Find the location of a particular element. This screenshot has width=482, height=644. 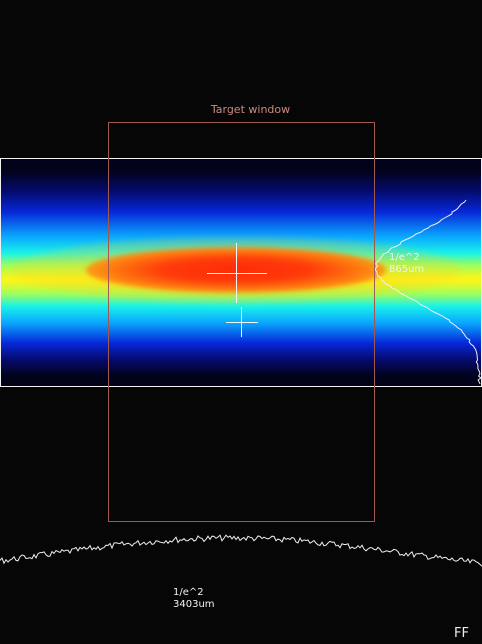

target-window-label: Target window is located at coordinates (250, 109).